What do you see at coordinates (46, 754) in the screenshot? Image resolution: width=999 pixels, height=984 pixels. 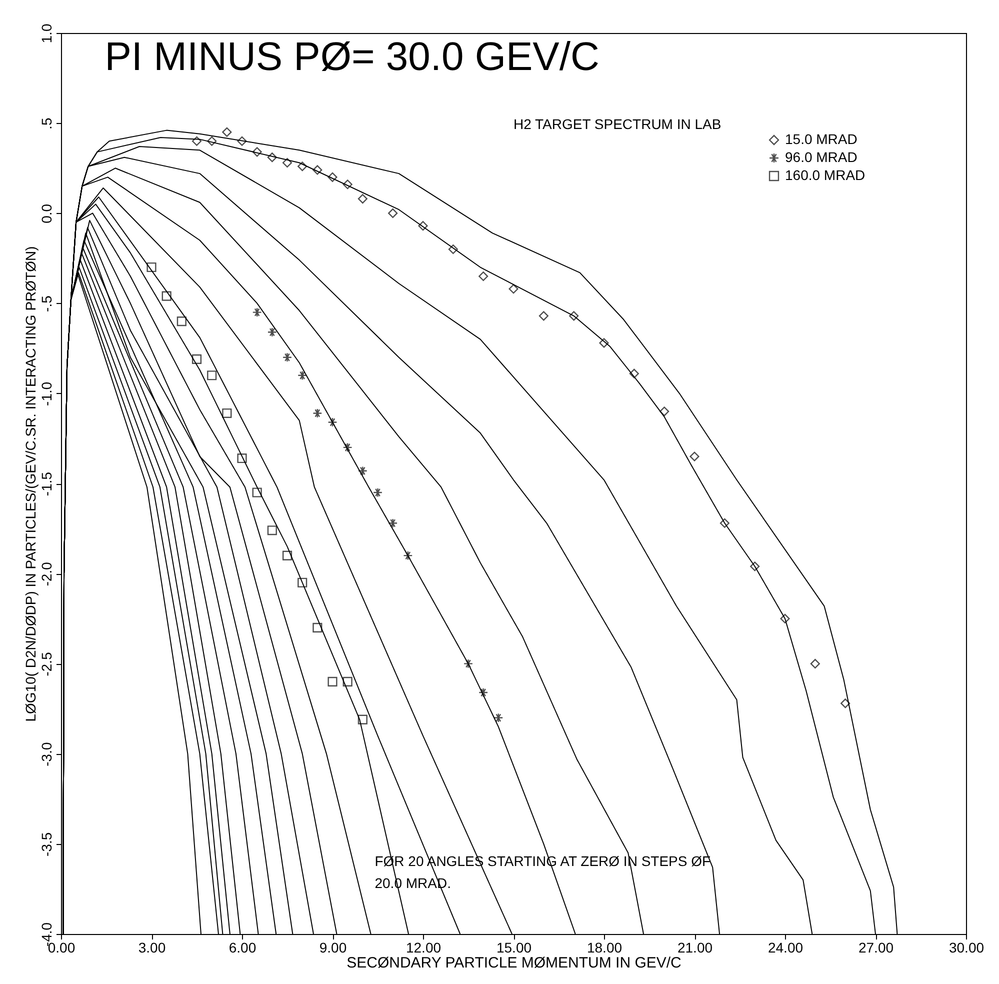 I see `y-tick-label: -3.0` at bounding box center [46, 754].